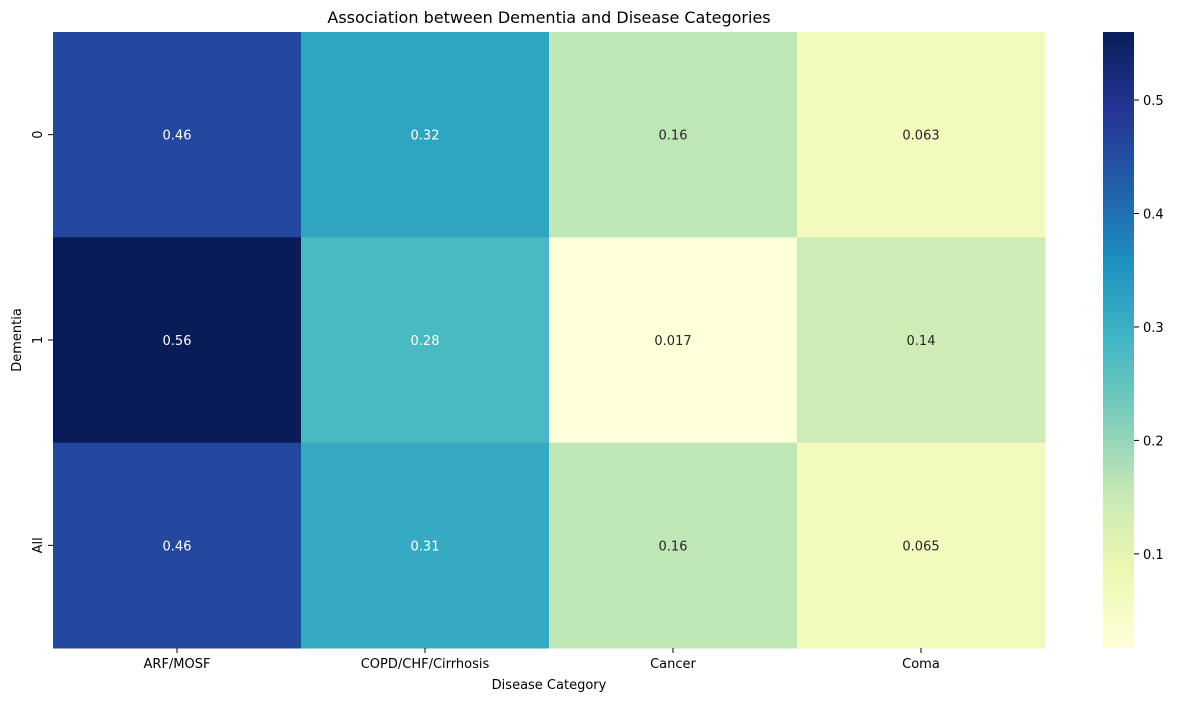 This screenshot has width=1179, height=705. I want to click on cell-value-label: 0.065, so click(920, 546).